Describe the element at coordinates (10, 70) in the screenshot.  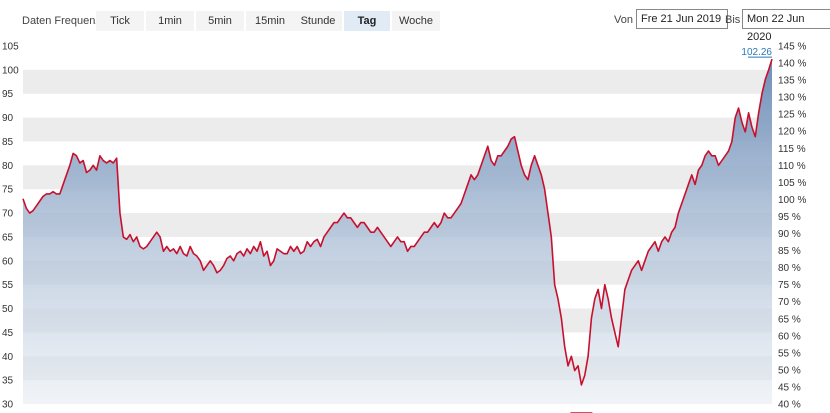
I see `y-tick-label: 100` at that location.